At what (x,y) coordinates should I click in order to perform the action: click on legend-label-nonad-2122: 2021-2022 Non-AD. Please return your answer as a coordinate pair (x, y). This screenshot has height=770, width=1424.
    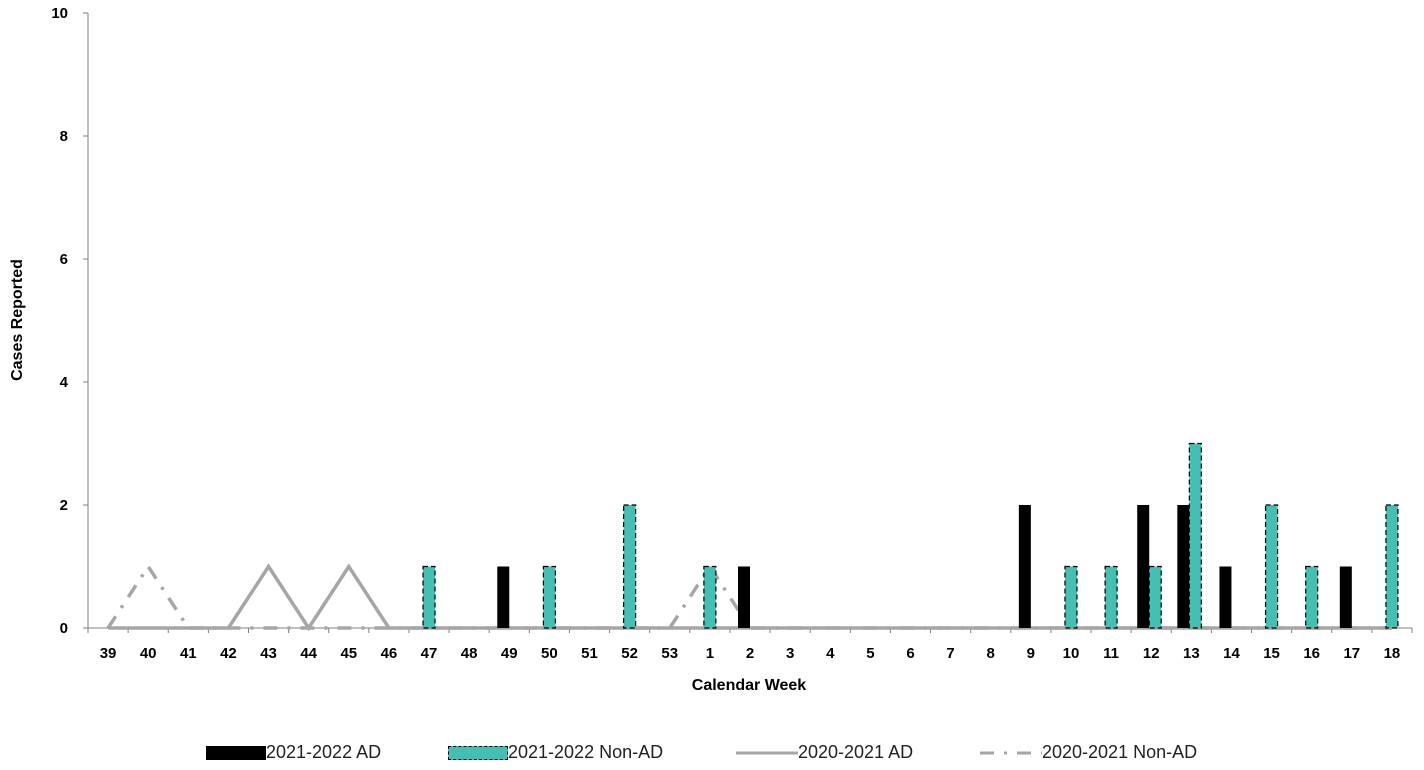
    Looking at the image, I should click on (586, 752).